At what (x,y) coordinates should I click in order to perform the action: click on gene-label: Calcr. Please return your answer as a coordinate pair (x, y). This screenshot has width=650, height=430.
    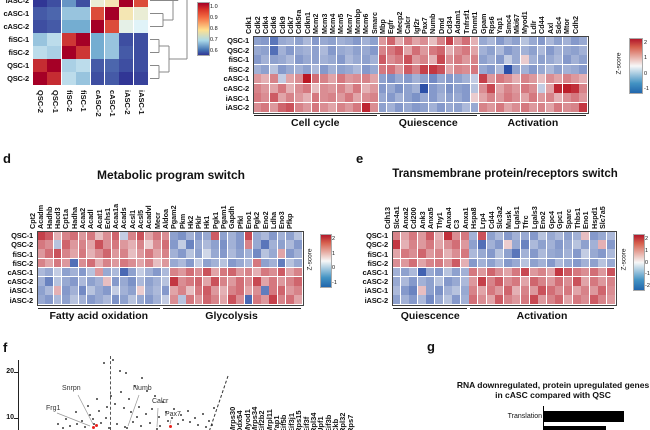
    Looking at the image, I should click on (408, 25).